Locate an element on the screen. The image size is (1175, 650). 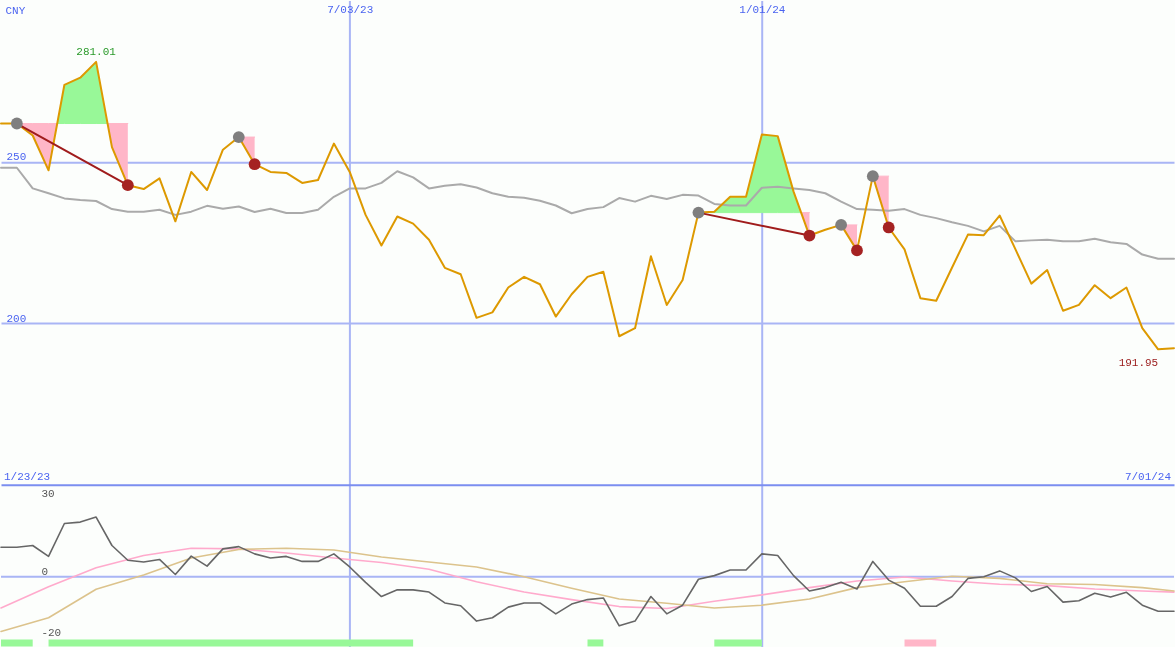
y-tick-label: -20 is located at coordinates (51, 633).